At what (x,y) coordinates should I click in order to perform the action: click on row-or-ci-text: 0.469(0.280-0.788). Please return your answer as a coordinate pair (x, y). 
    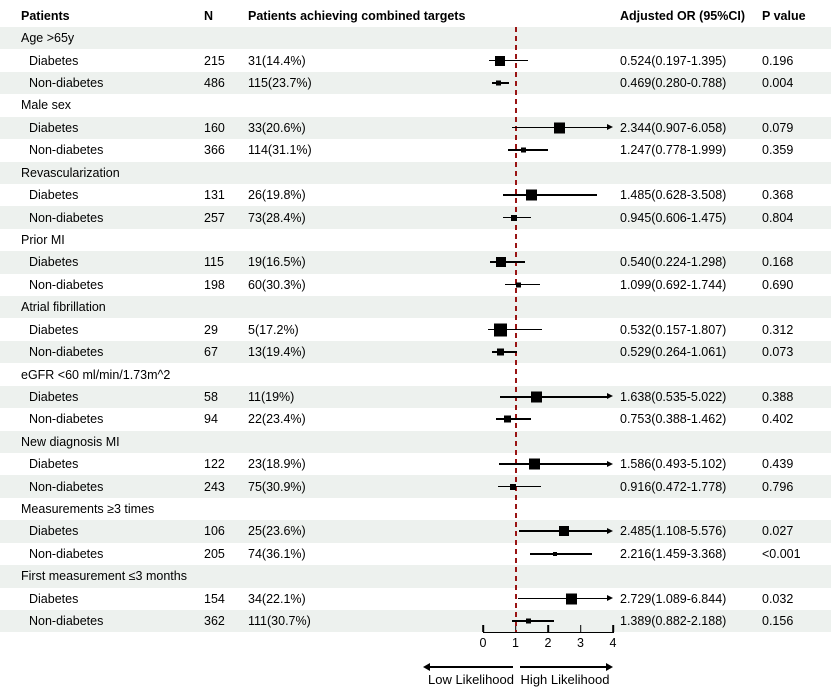
    Looking at the image, I should click on (673, 83).